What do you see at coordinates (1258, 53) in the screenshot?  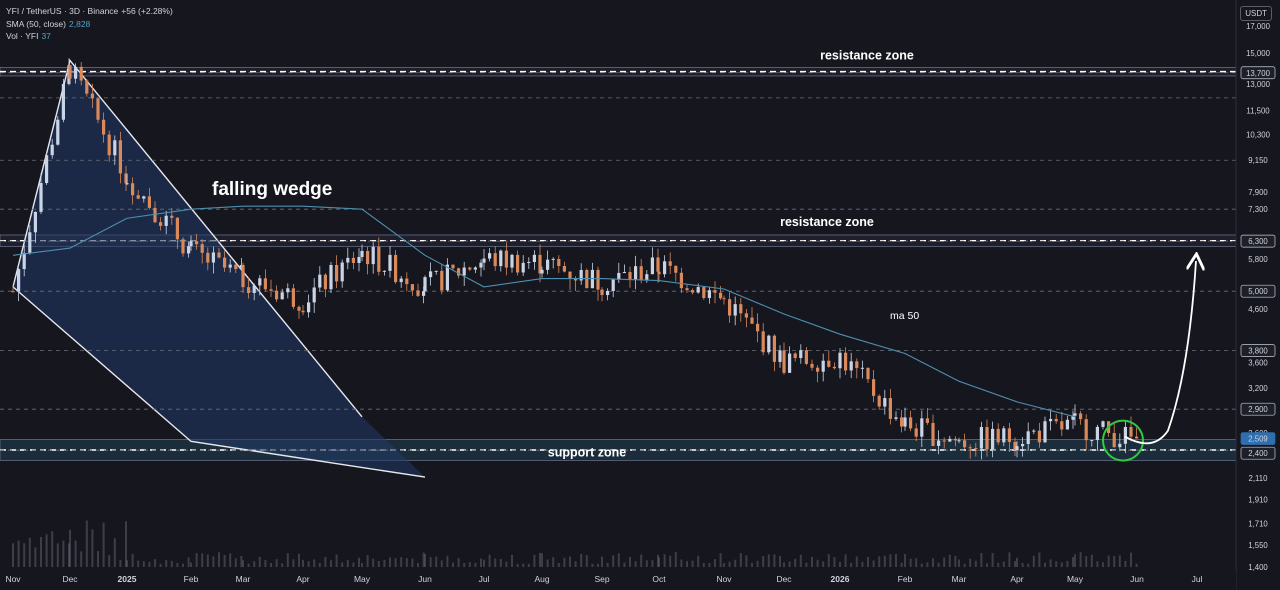 I see `price-label-1: 15,000` at bounding box center [1258, 53].